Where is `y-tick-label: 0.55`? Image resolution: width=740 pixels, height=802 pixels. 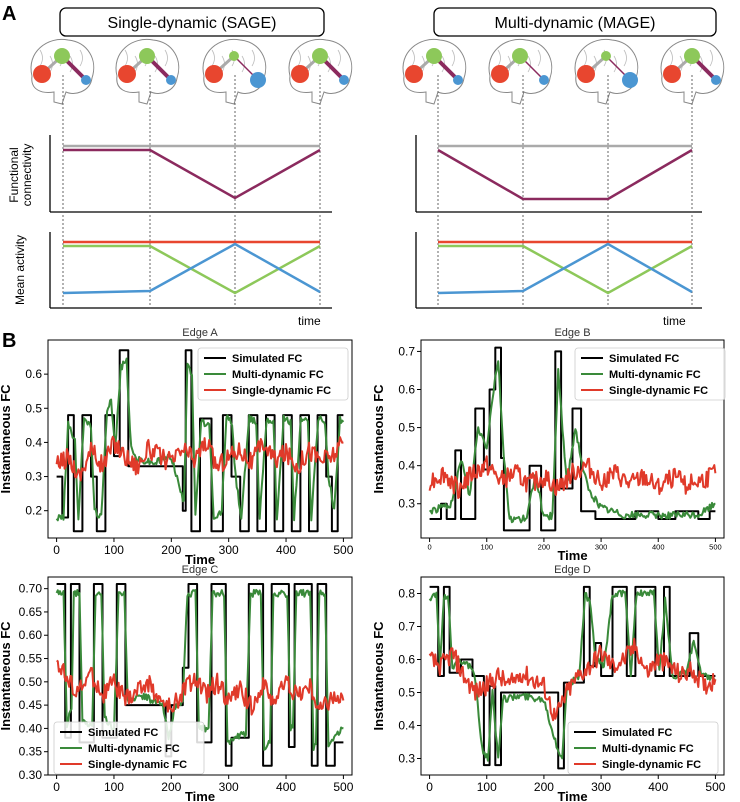 y-tick-label: 0.55 is located at coordinates (31, 659).